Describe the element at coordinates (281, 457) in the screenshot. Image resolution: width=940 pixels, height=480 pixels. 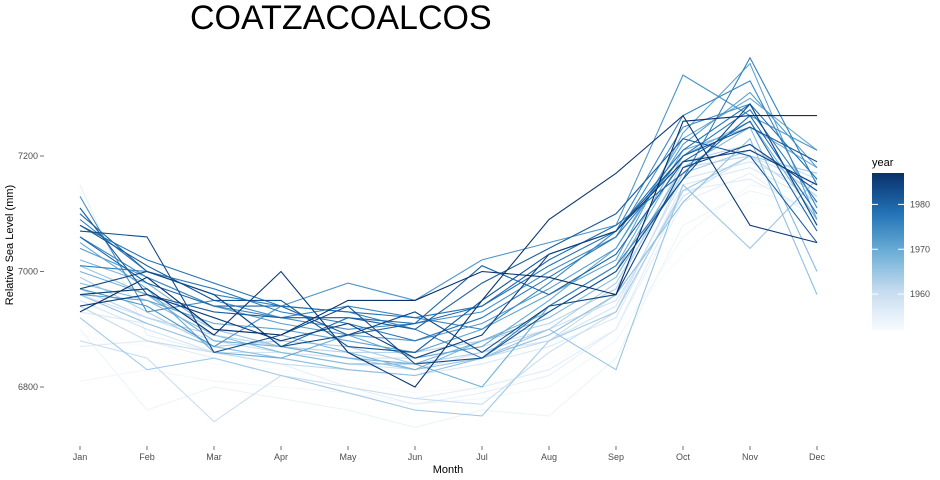
I see `x-tick-label-apr: Apr` at that location.